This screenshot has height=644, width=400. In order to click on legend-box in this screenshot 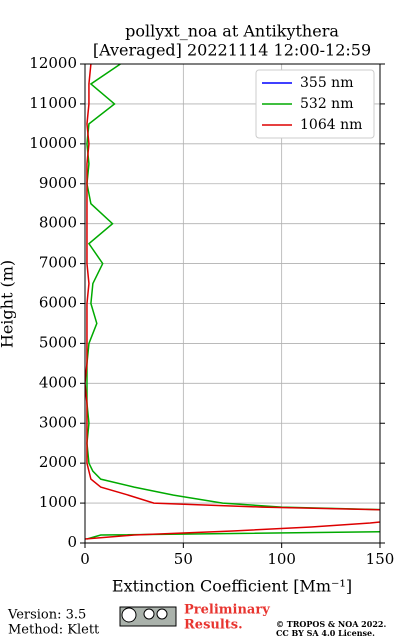, I will do `click(315, 104)`.